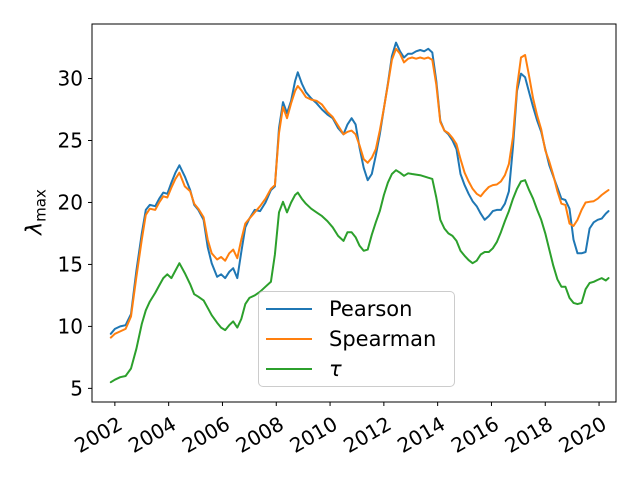  Describe the element at coordinates (356, 369) in the screenshot. I see `legend-item-tau: τ` at that location.